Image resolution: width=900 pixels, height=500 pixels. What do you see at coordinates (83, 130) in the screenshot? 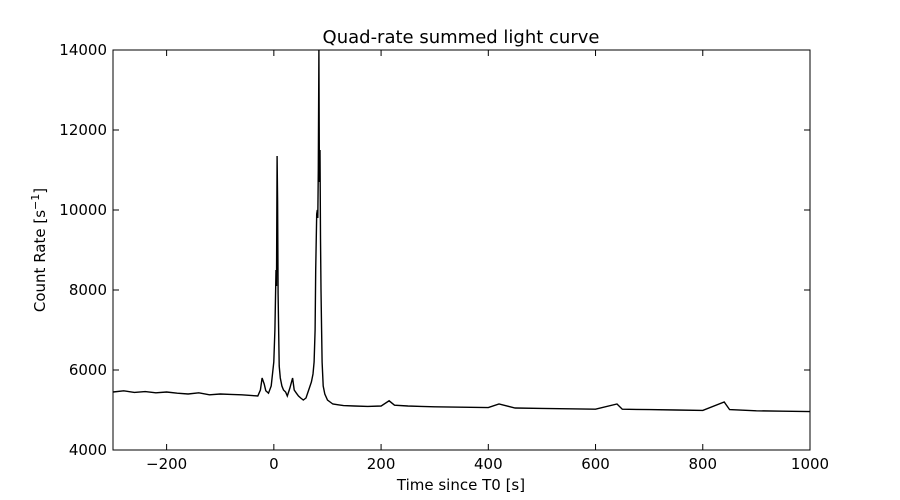
I see `y-tick-label: 12000` at bounding box center [83, 130].